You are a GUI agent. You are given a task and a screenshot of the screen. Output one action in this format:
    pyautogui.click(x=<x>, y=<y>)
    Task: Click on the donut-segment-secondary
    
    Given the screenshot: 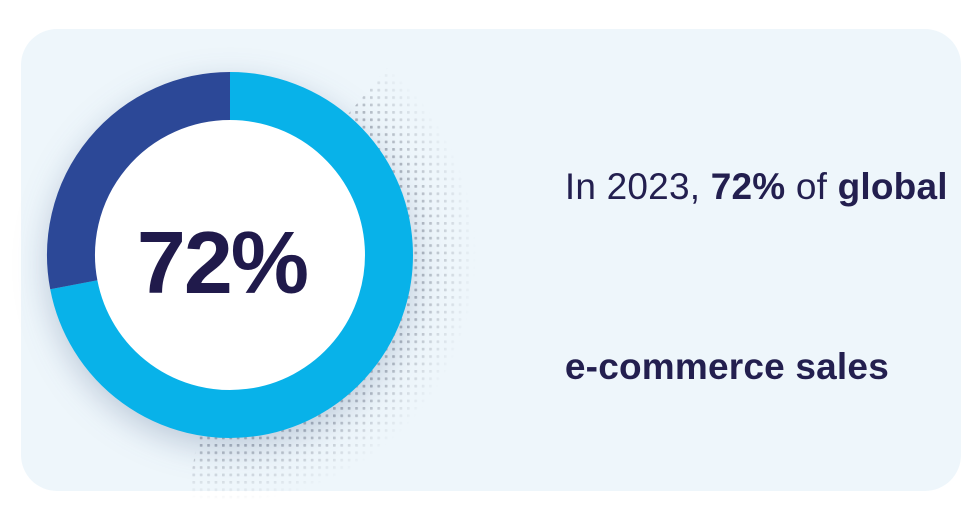 What is the action you would take?
    pyautogui.click(x=138, y=181)
    